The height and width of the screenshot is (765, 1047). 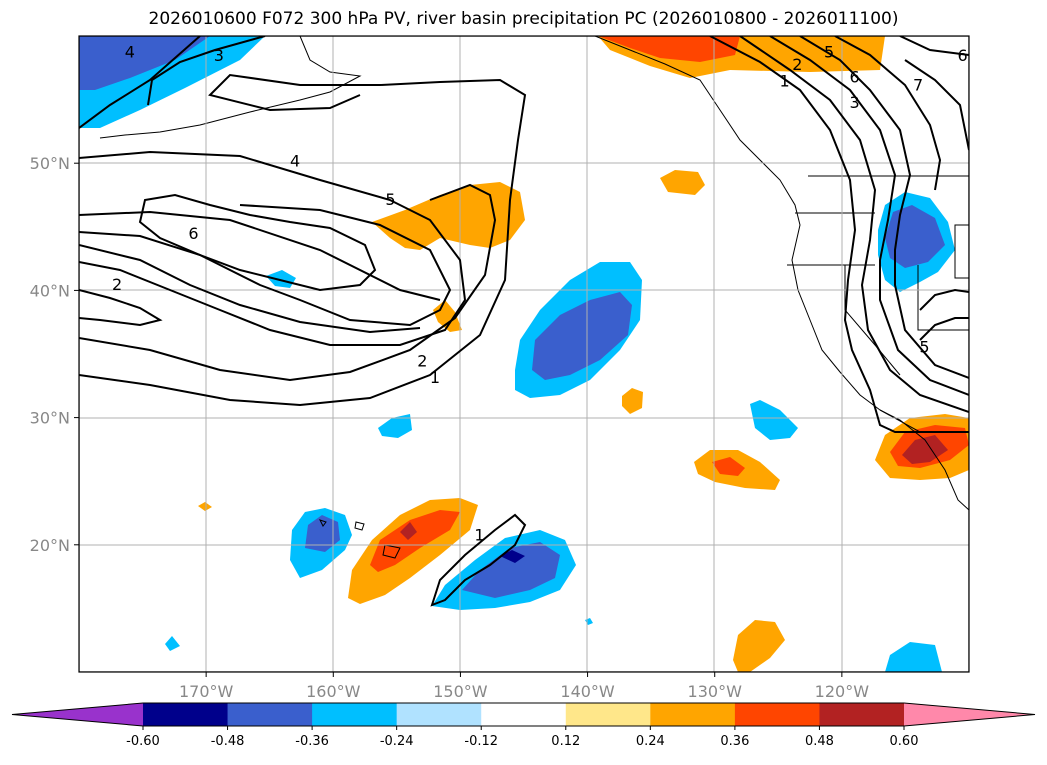 I want to click on colorbar-tick-label: 0.48, so click(x=819, y=741).